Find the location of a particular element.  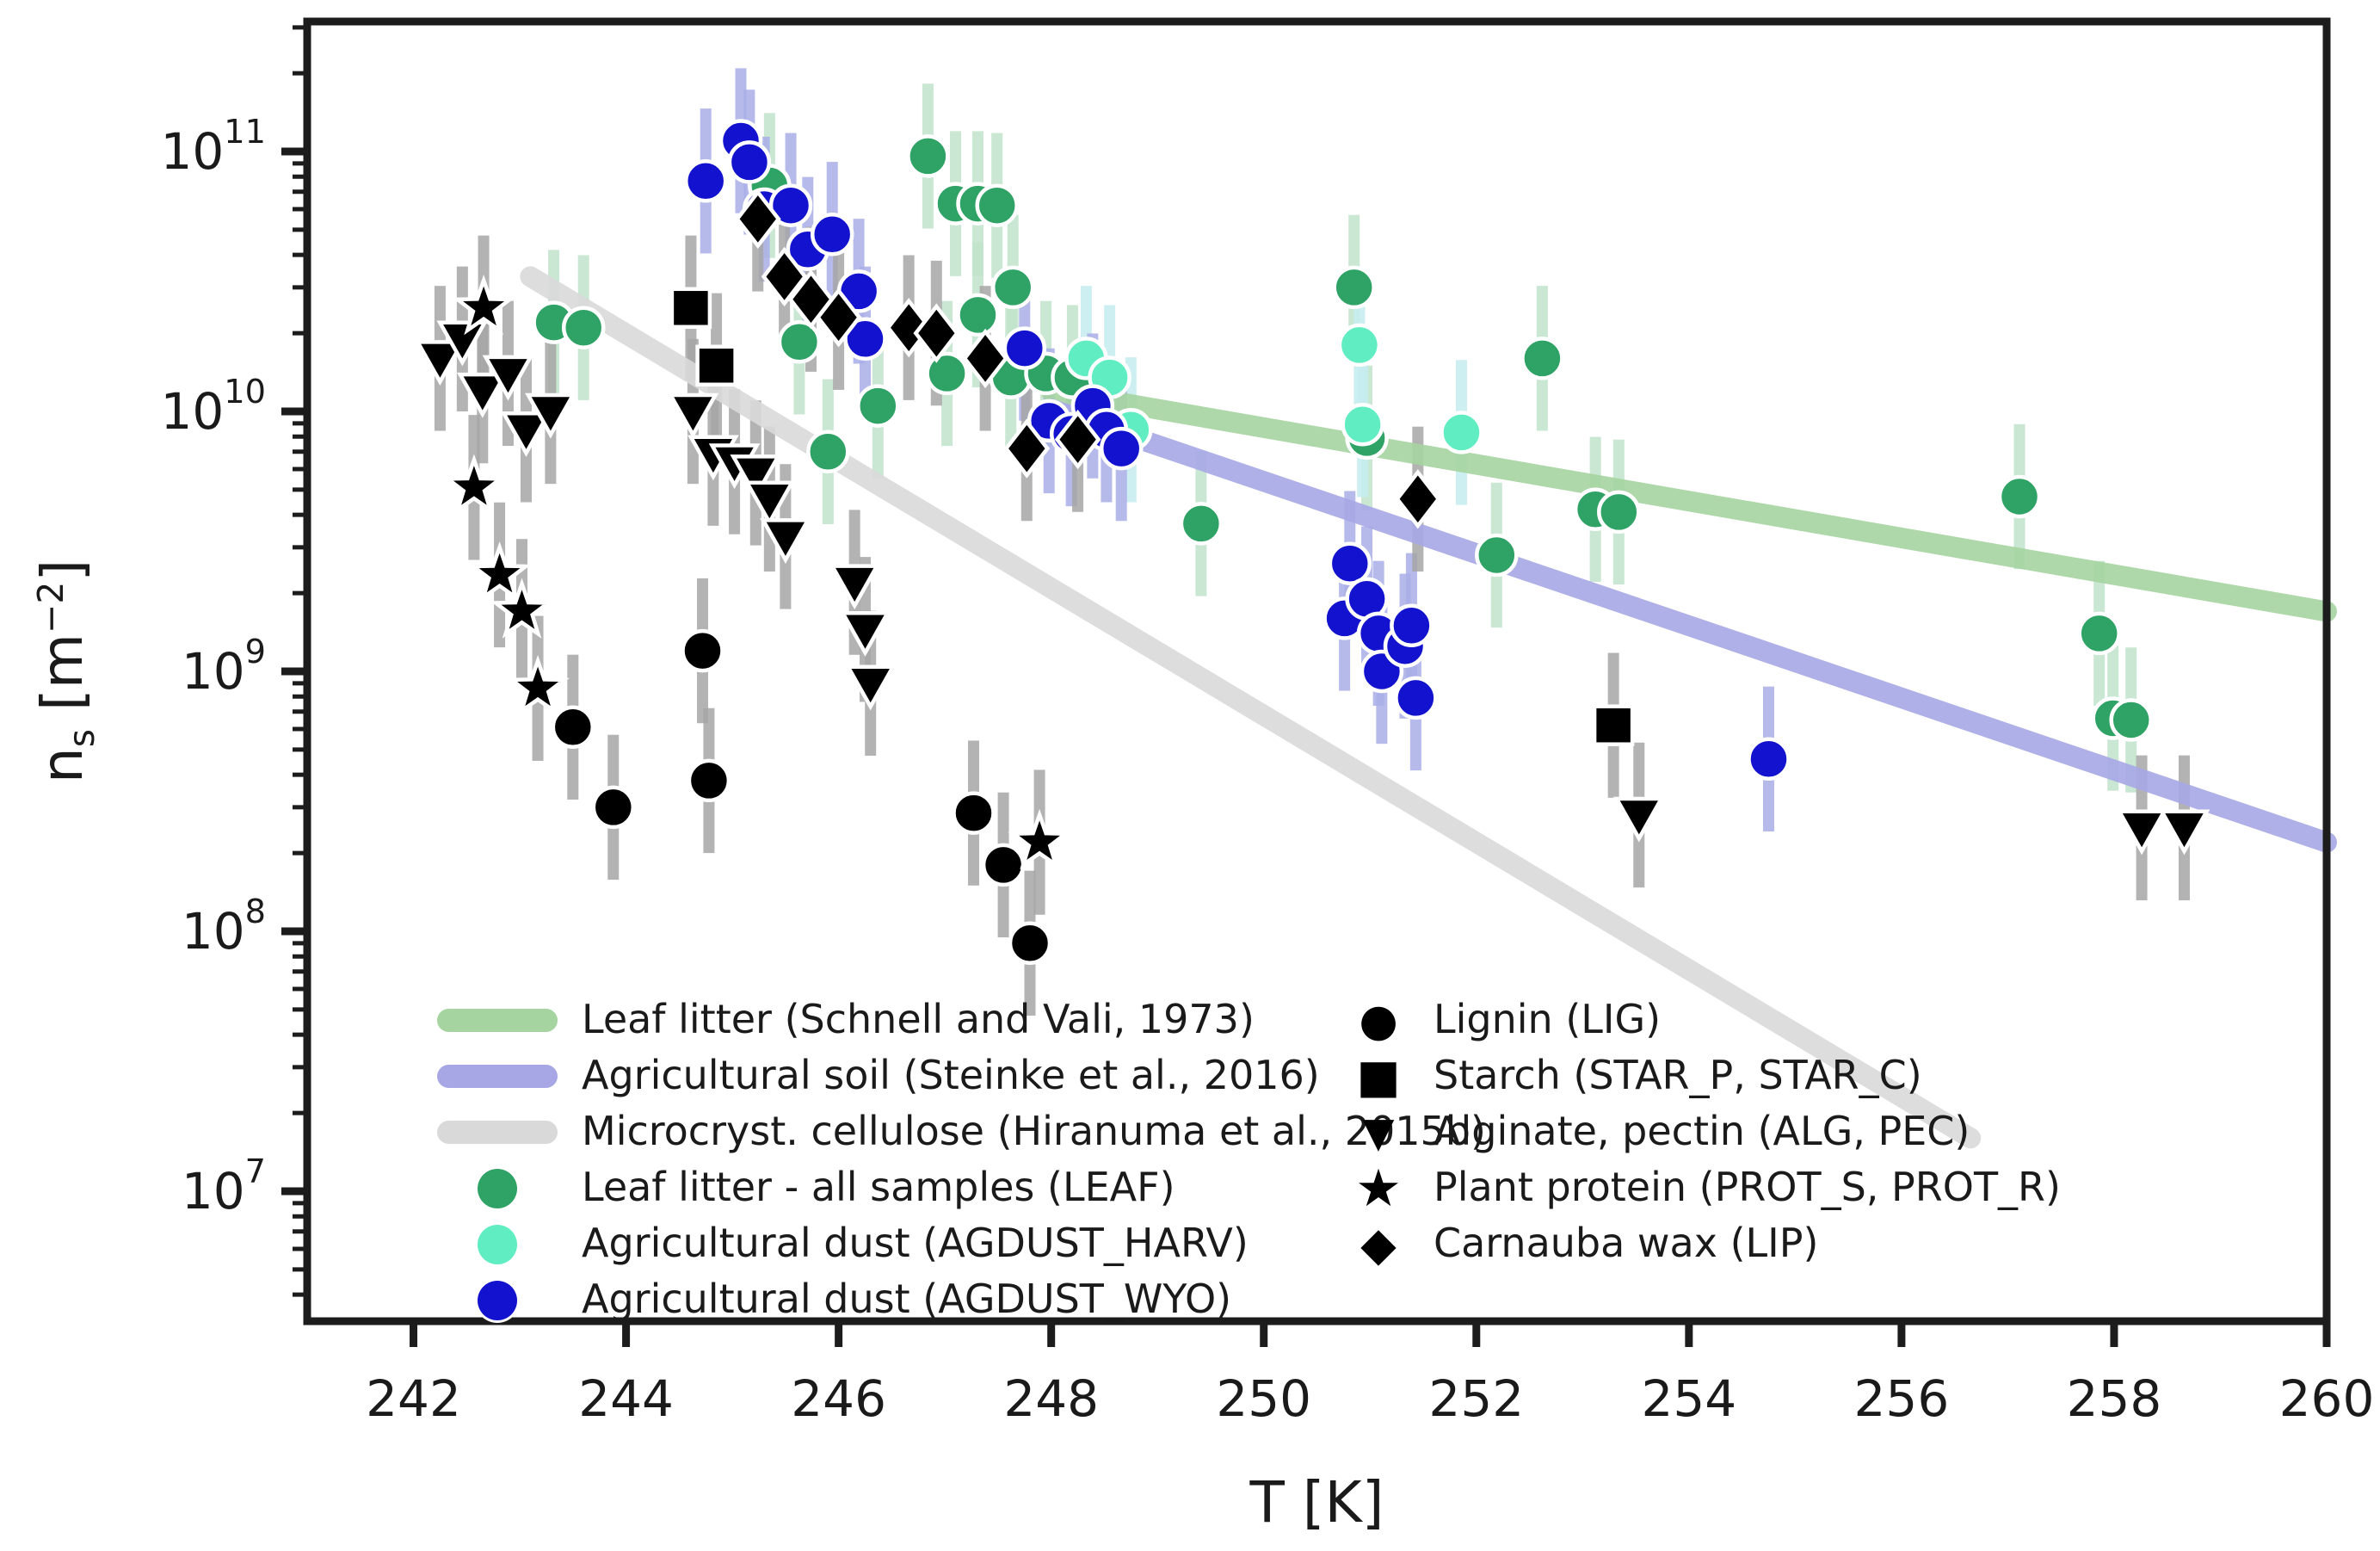

x-tick-label: 250 is located at coordinates (1263, 1398).